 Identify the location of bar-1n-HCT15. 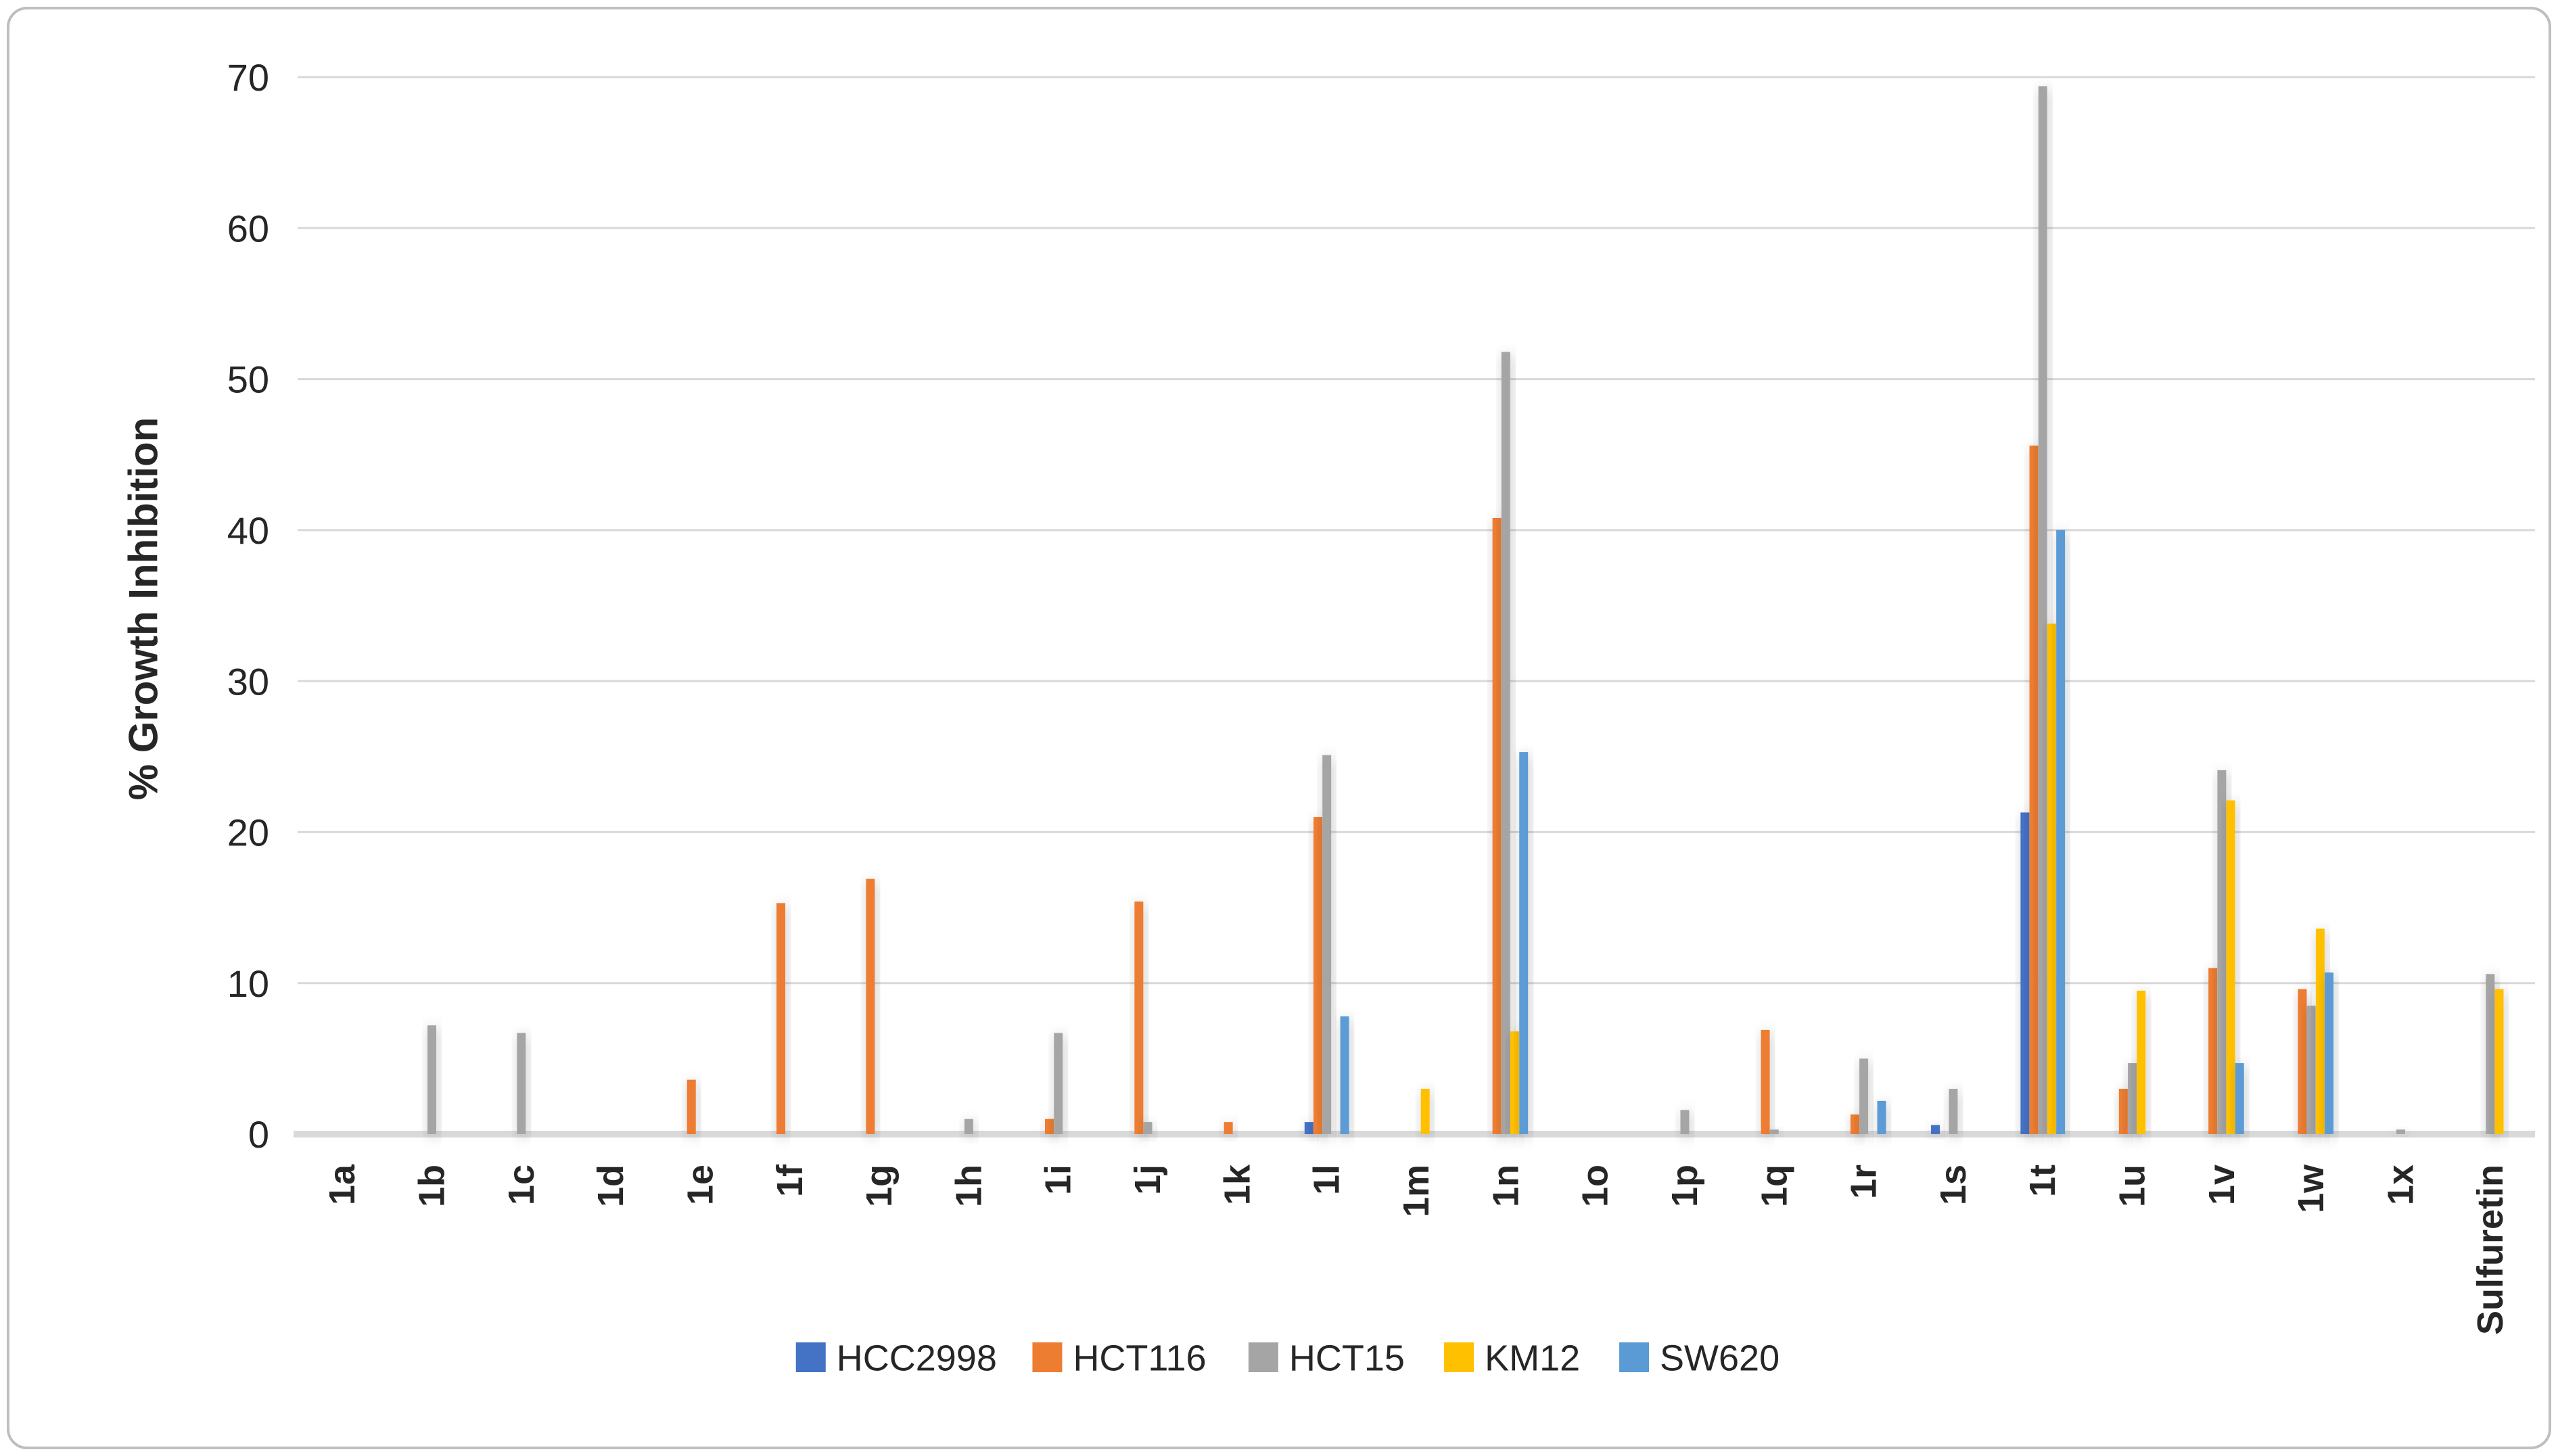
(1506, 743).